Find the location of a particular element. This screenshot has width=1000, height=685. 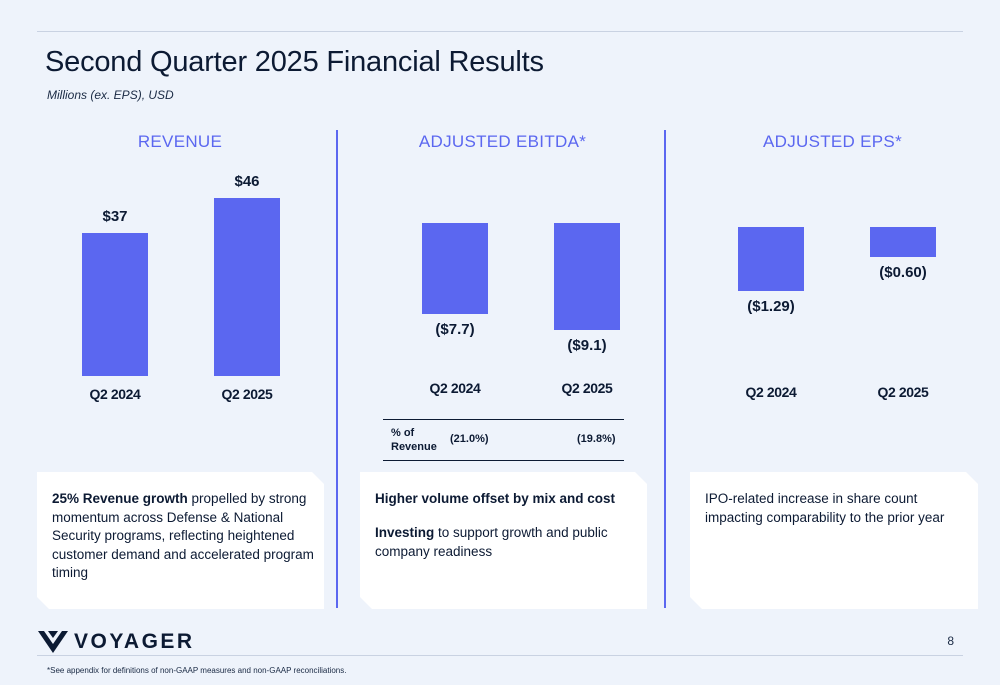

bar-value-label-2-1: ($0.60) is located at coordinates (903, 272).